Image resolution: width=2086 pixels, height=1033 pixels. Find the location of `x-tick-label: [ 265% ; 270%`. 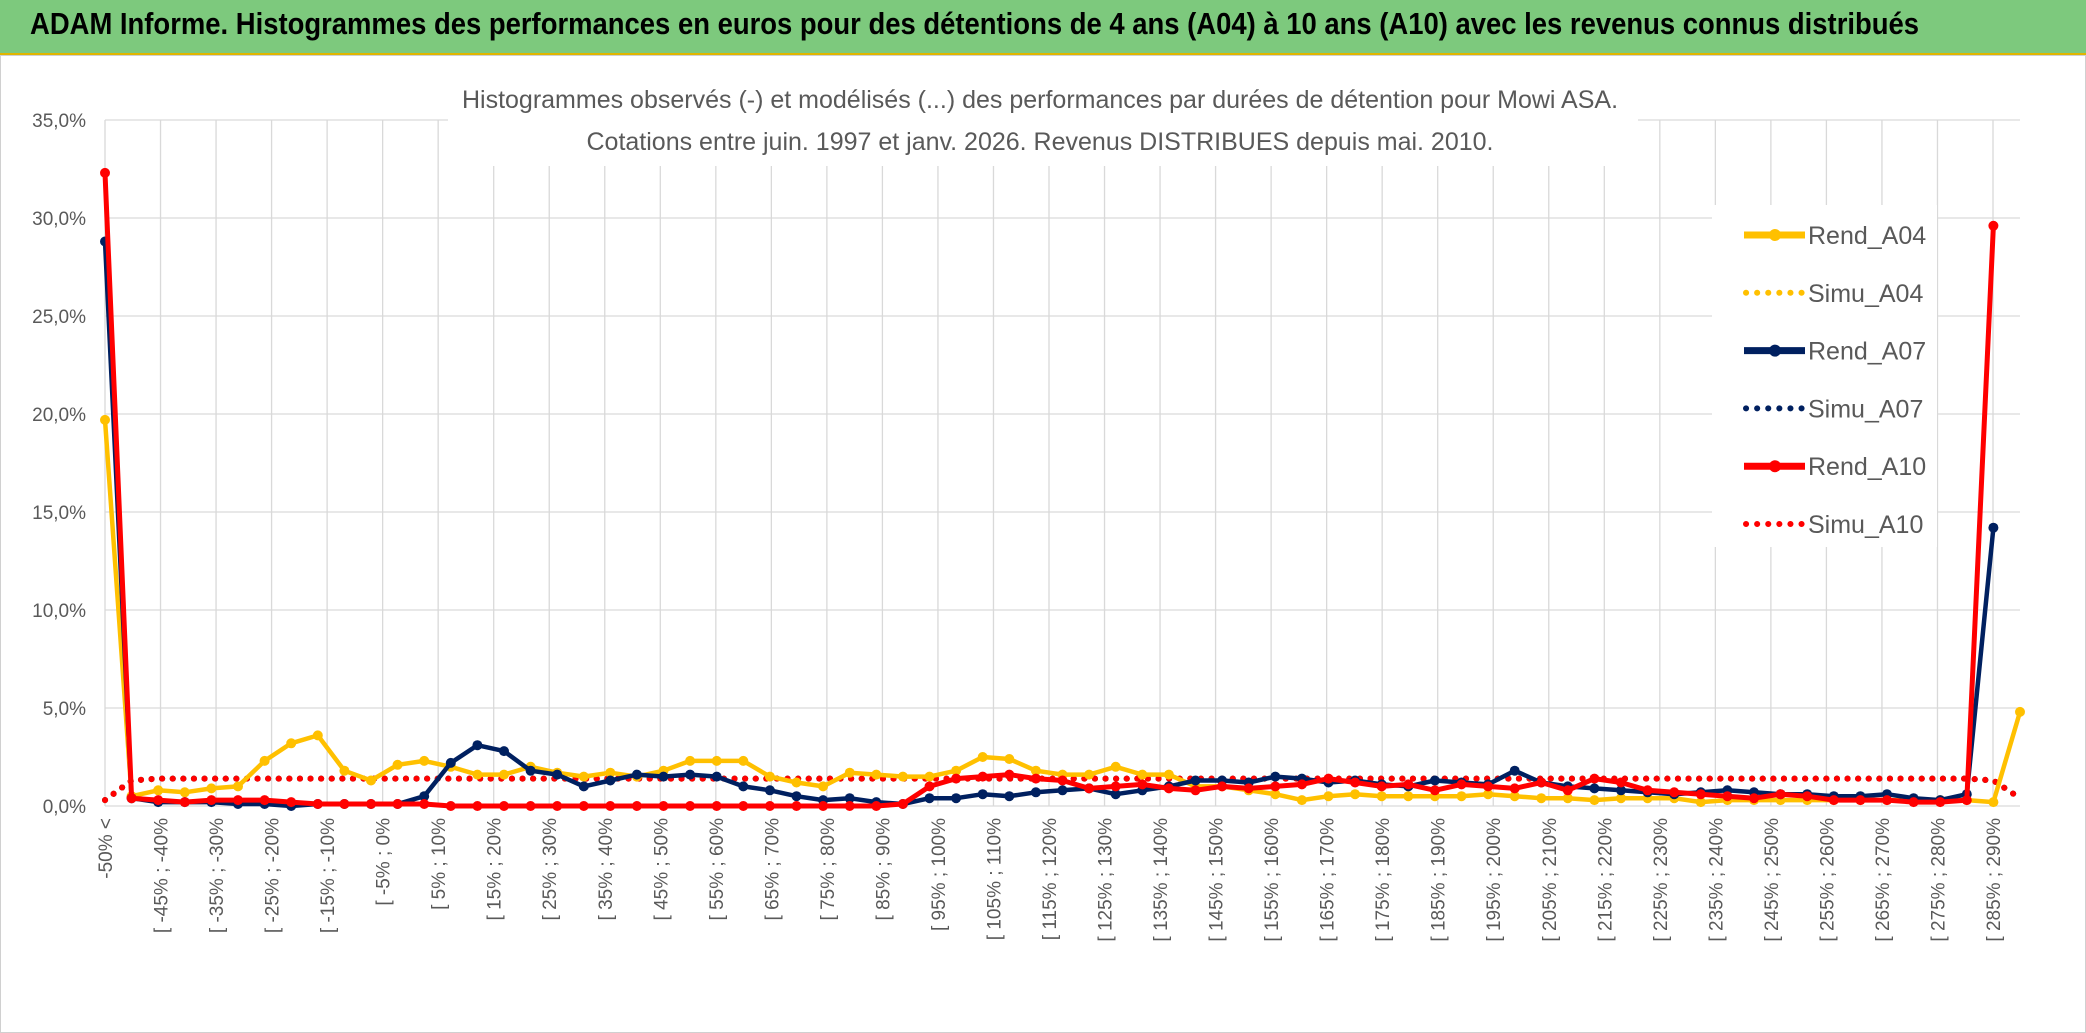

x-tick-label: [ 265% ; 270% is located at coordinates (1883, 880).